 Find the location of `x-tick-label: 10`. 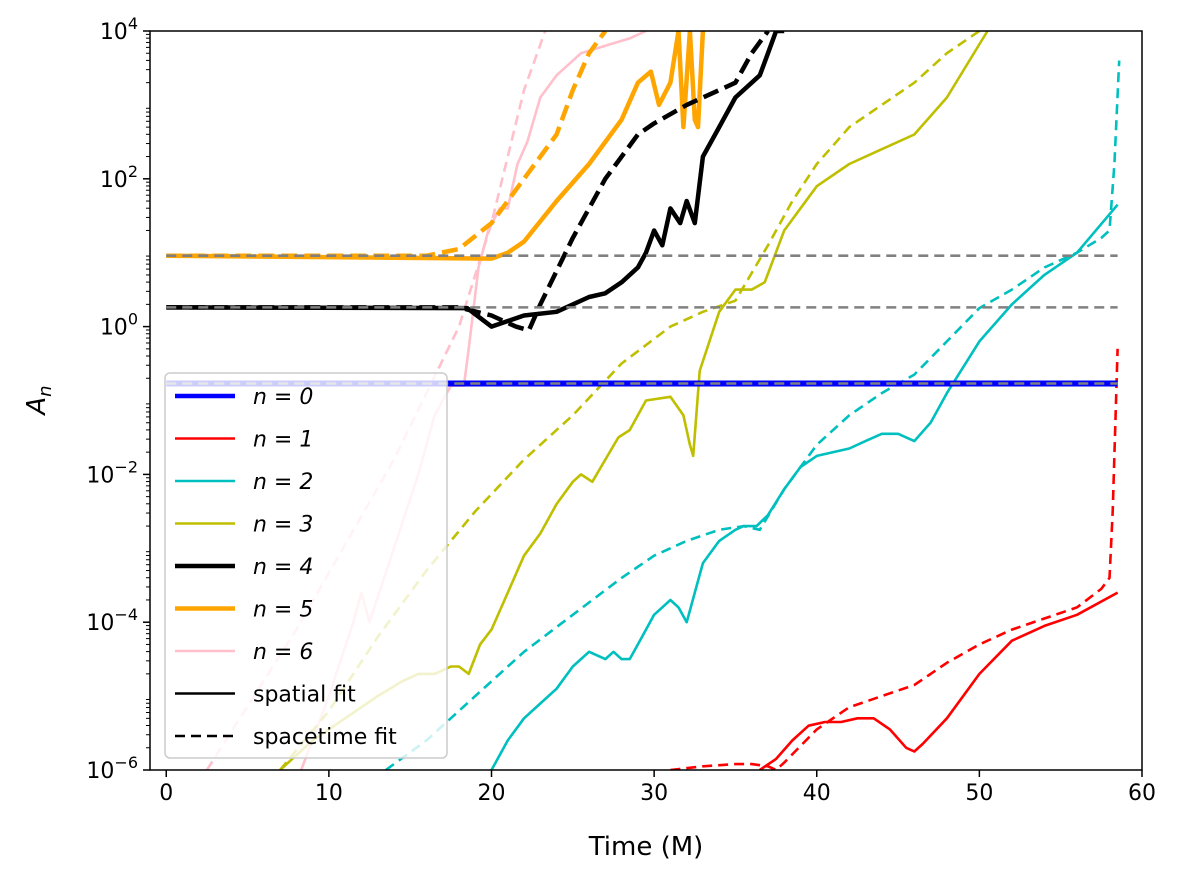

x-tick-label: 10 is located at coordinates (329, 793).